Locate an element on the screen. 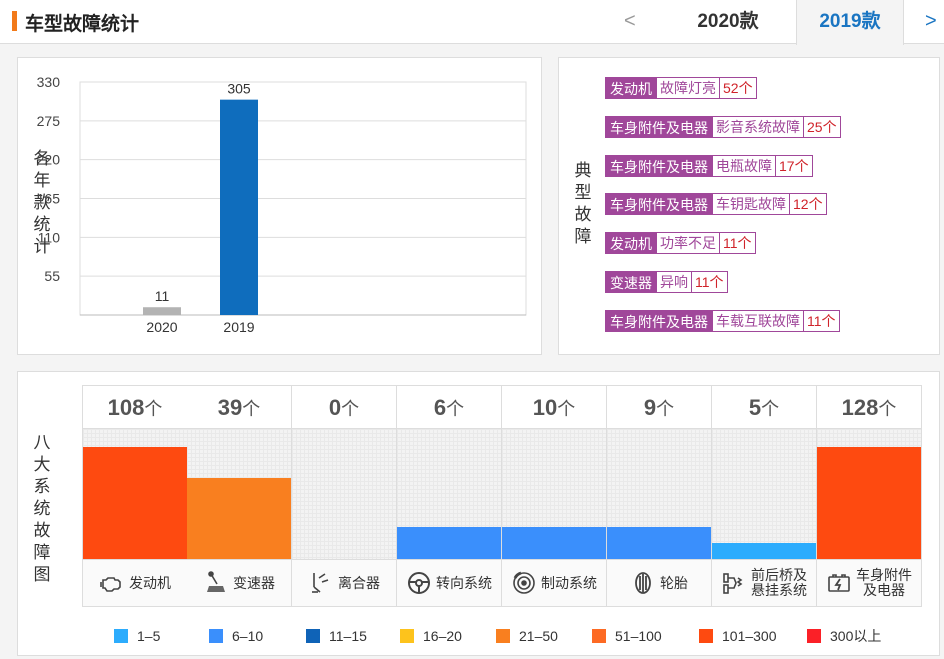 This screenshot has height=659, width=944. system-count: 9个 is located at coordinates (659, 407).